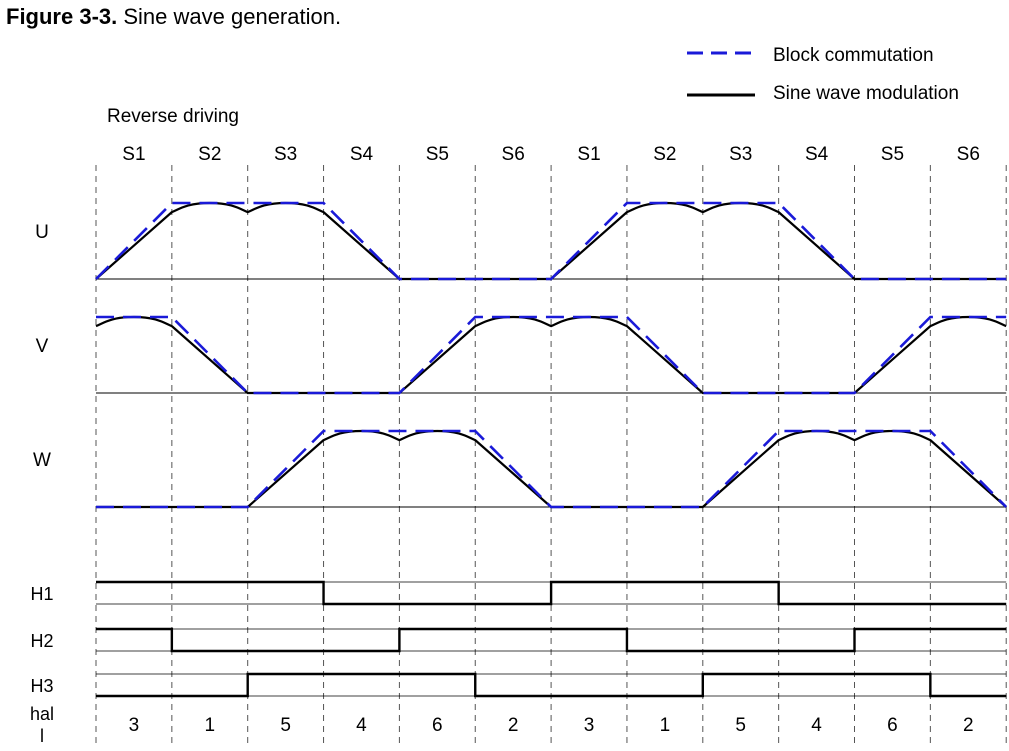 This screenshot has height=751, width=1009. I want to click on figure-label: Figure 3-3., so click(62, 16).